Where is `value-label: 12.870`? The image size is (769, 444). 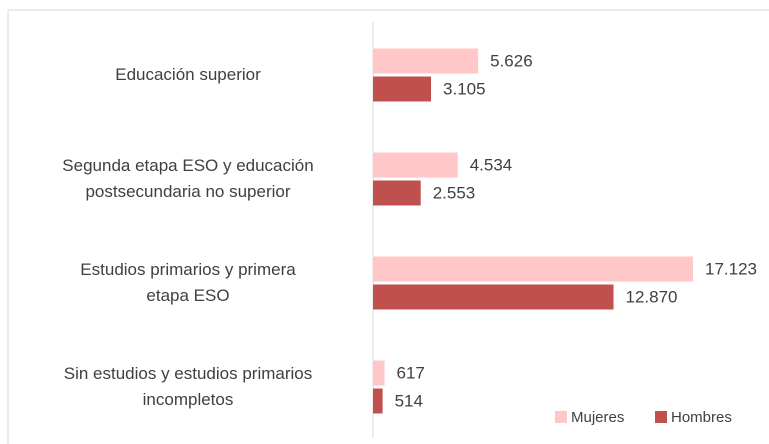
value-label: 12.870 is located at coordinates (652, 296).